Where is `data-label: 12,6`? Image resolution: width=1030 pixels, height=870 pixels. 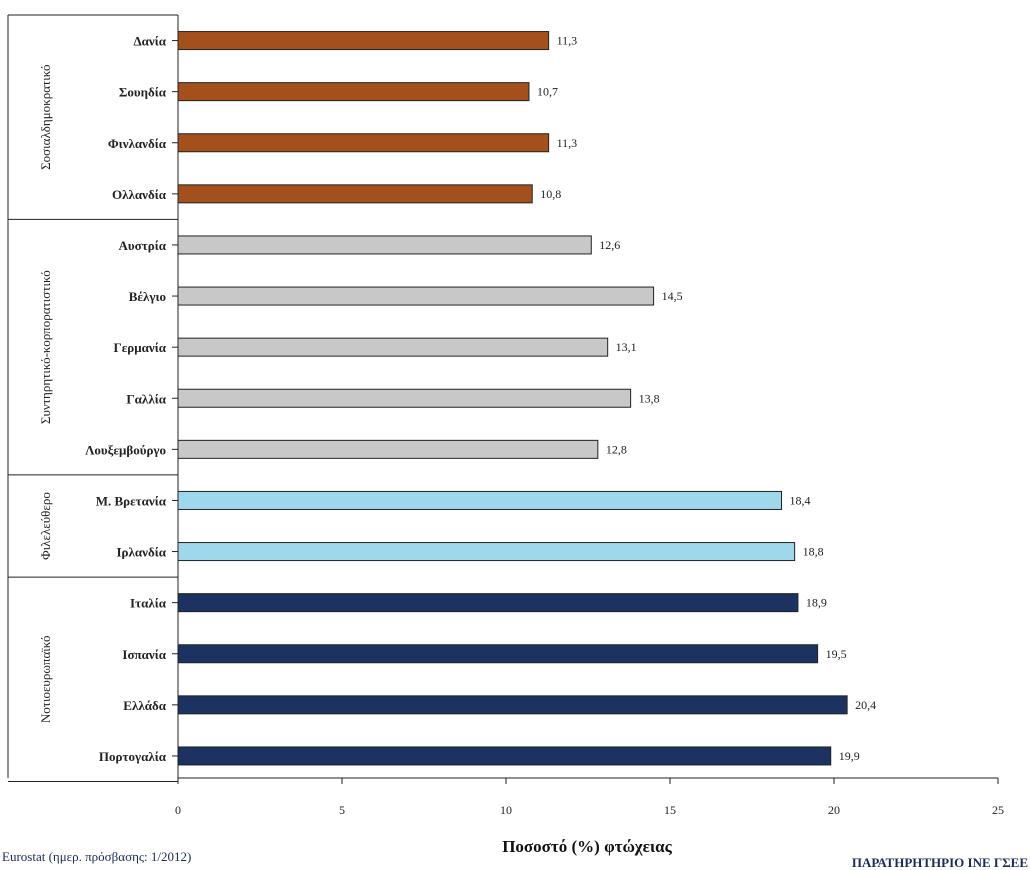 data-label: 12,6 is located at coordinates (609, 245).